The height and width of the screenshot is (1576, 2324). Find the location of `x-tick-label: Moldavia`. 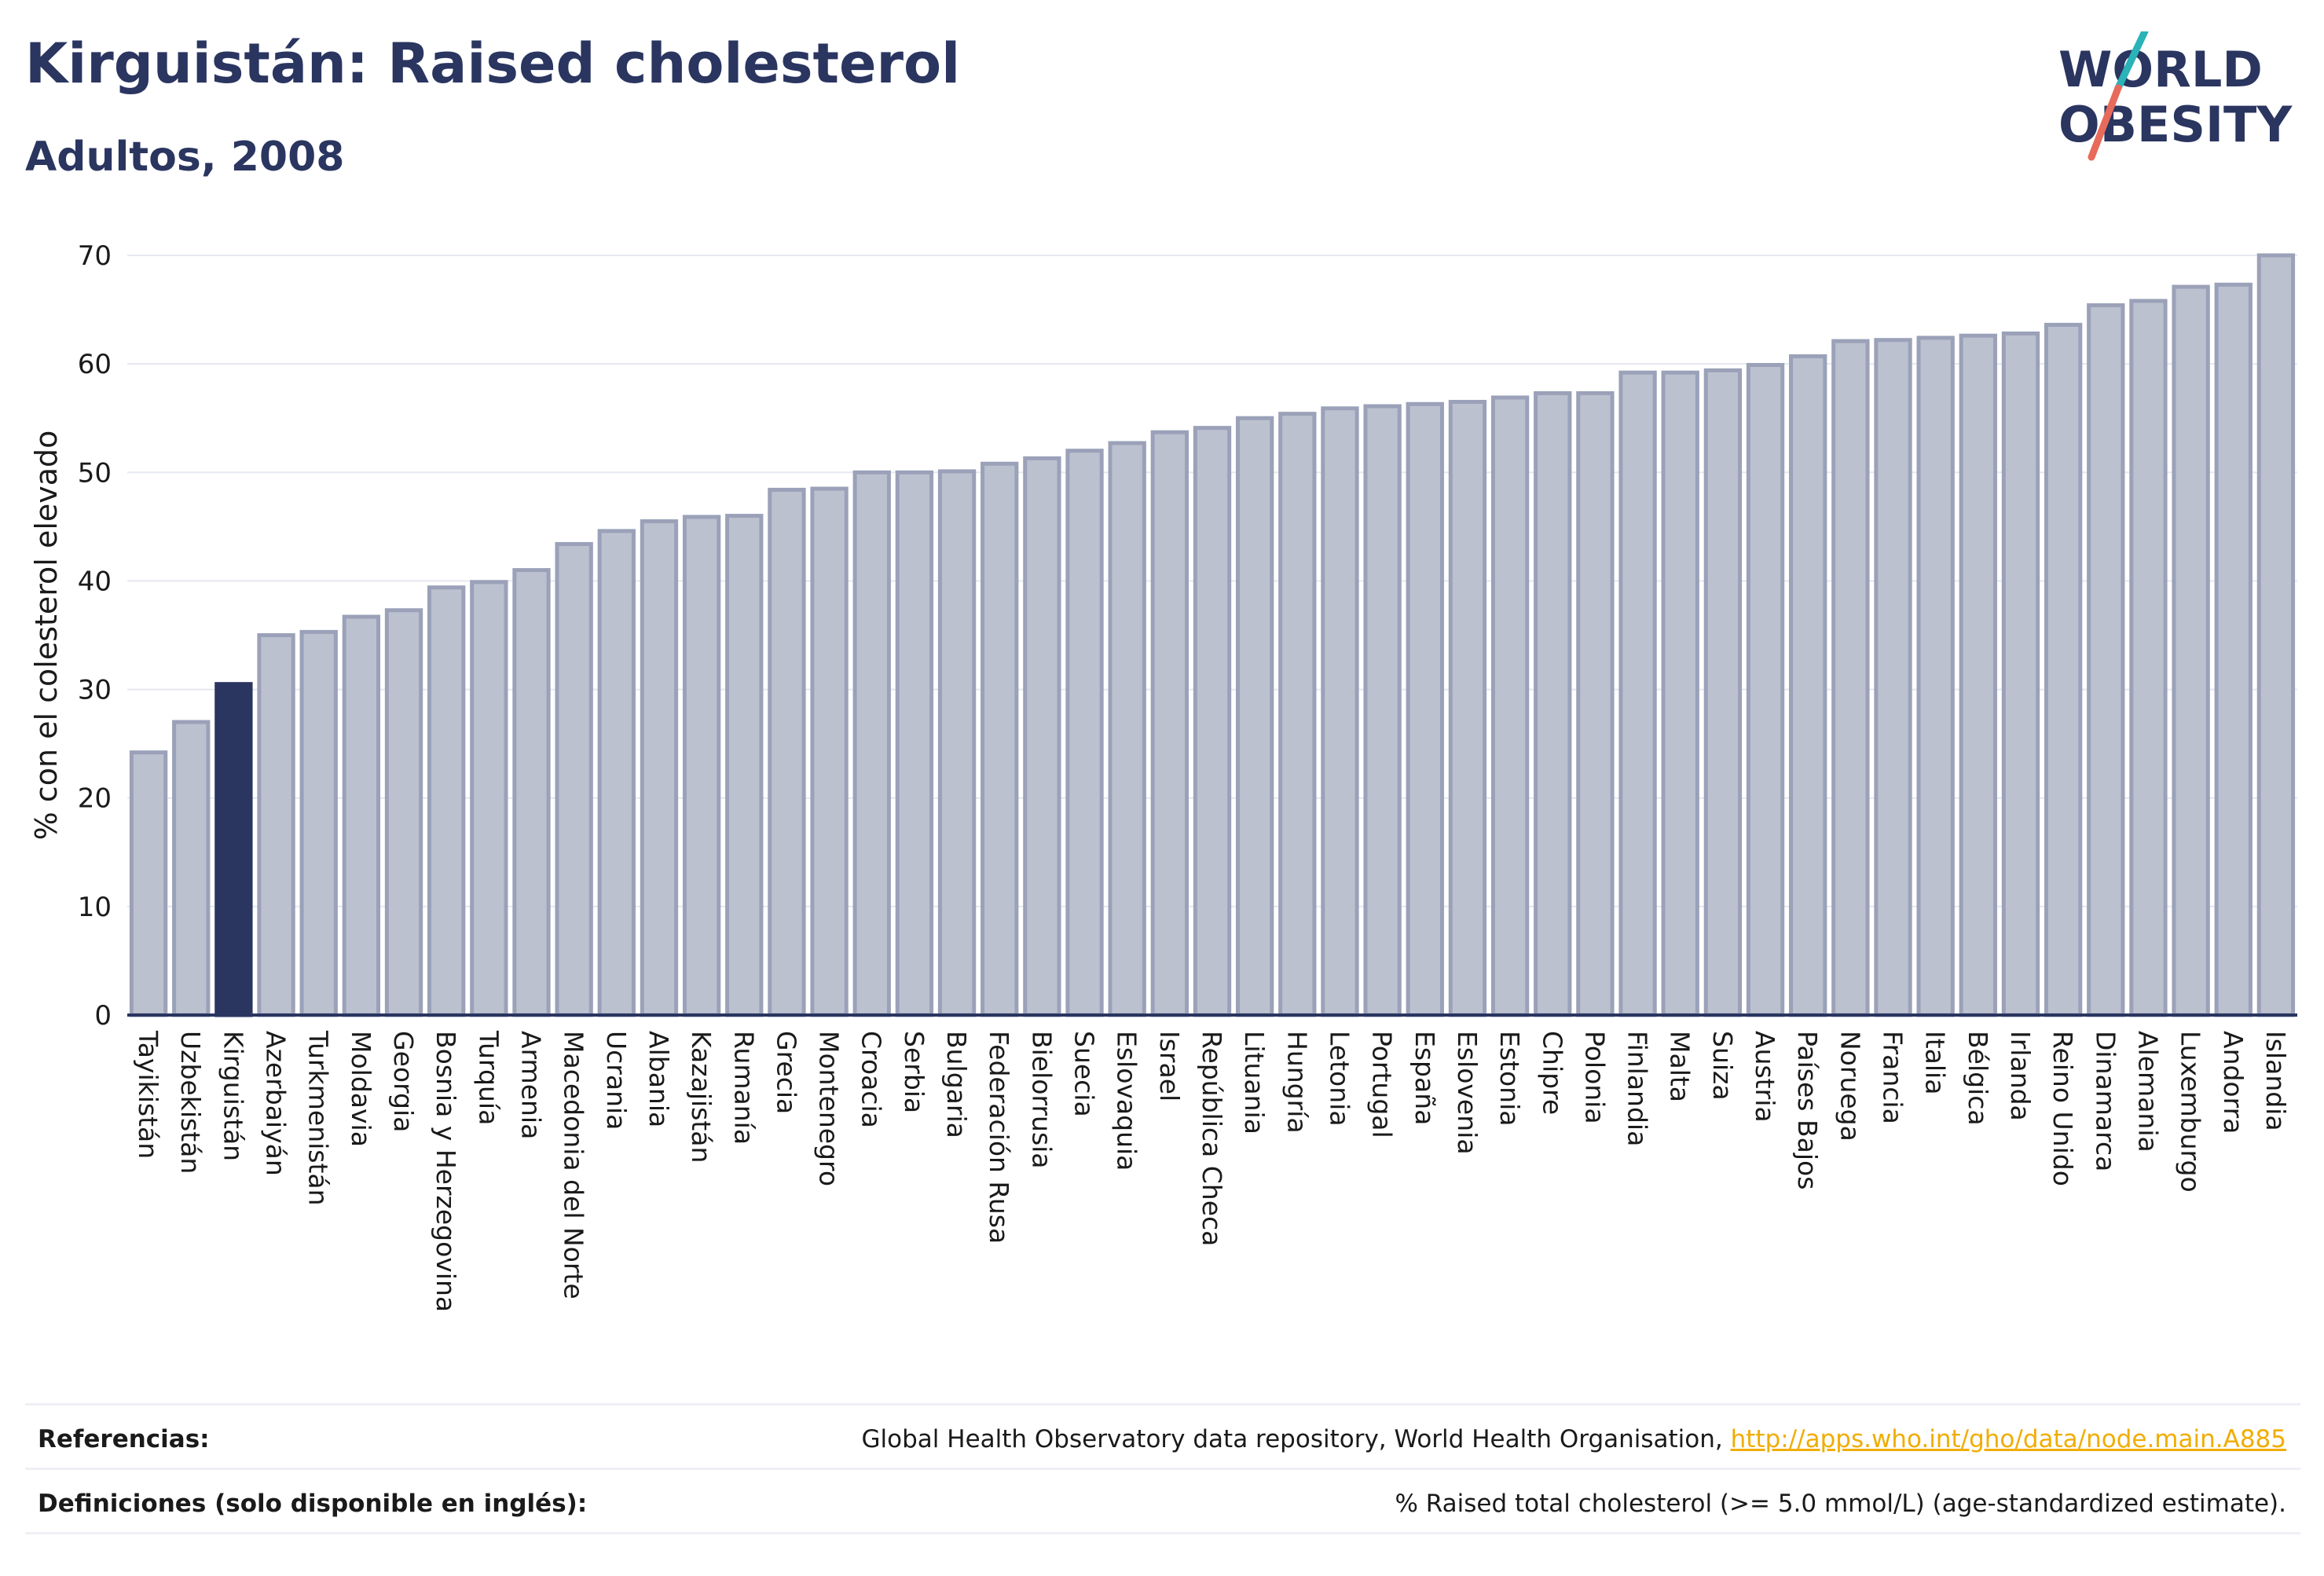

x-tick-label: Moldavia is located at coordinates (361, 1089).